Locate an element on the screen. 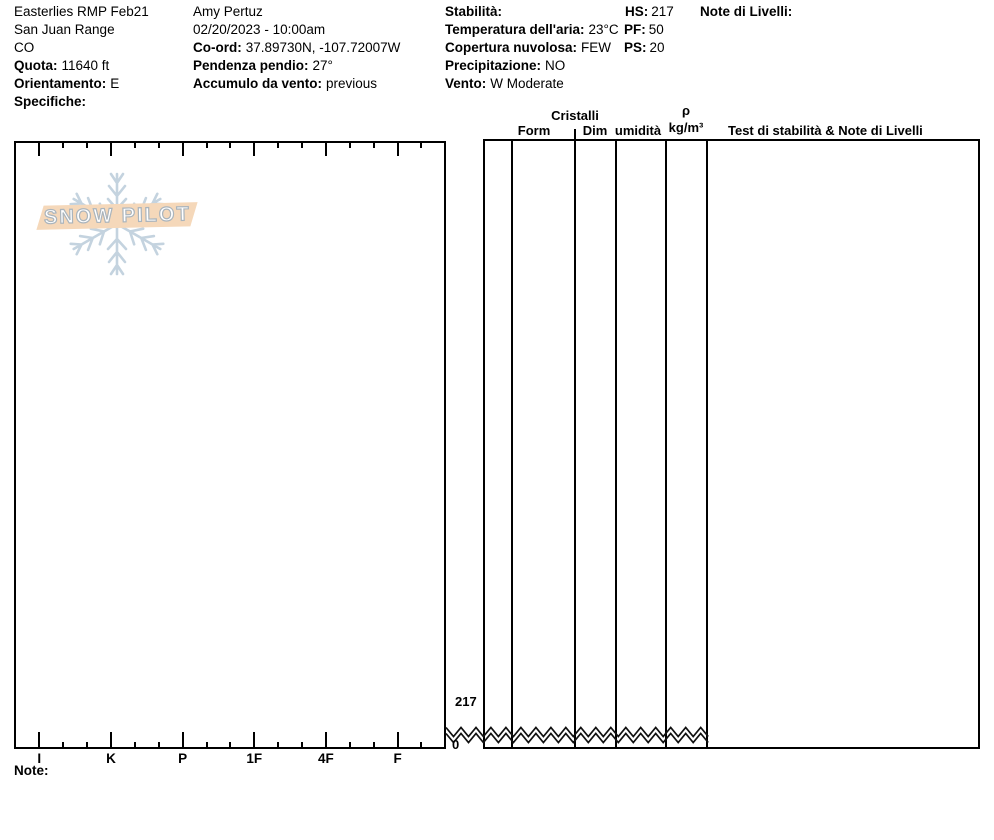  precipitation: Precipitazione: NO is located at coordinates (505, 65).